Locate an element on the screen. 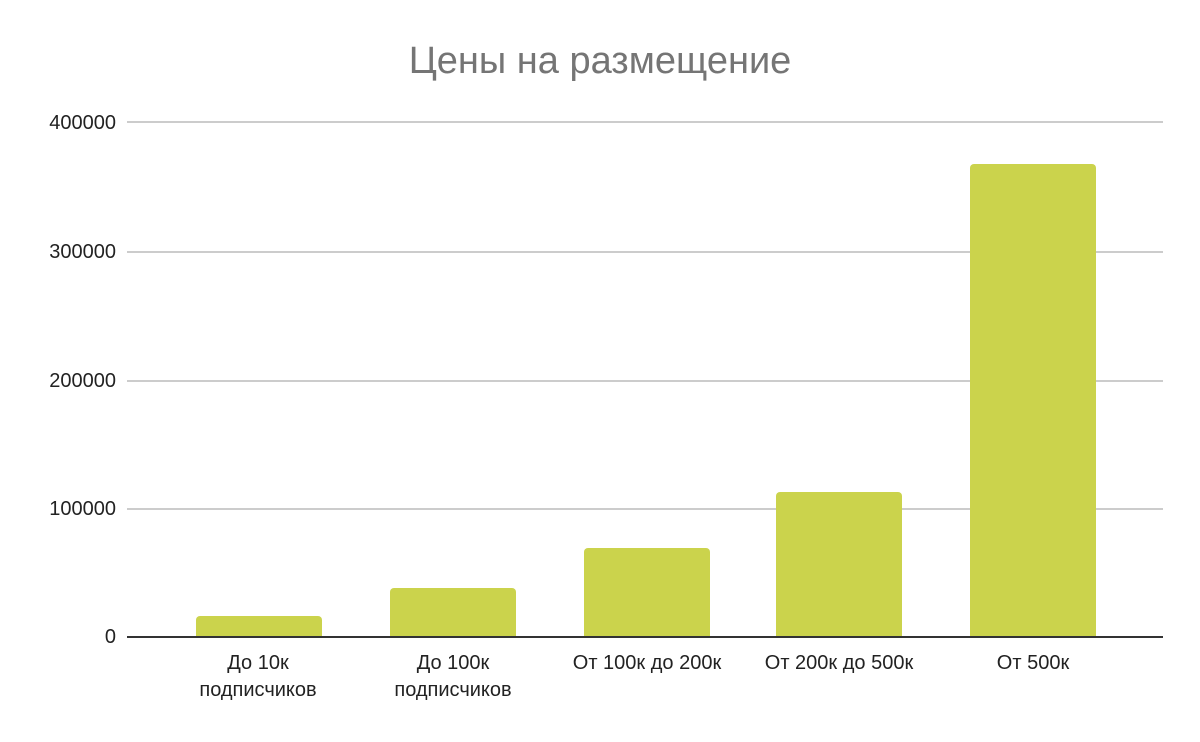  x-tick-label: От 200к до 500к is located at coordinates (839, 663).